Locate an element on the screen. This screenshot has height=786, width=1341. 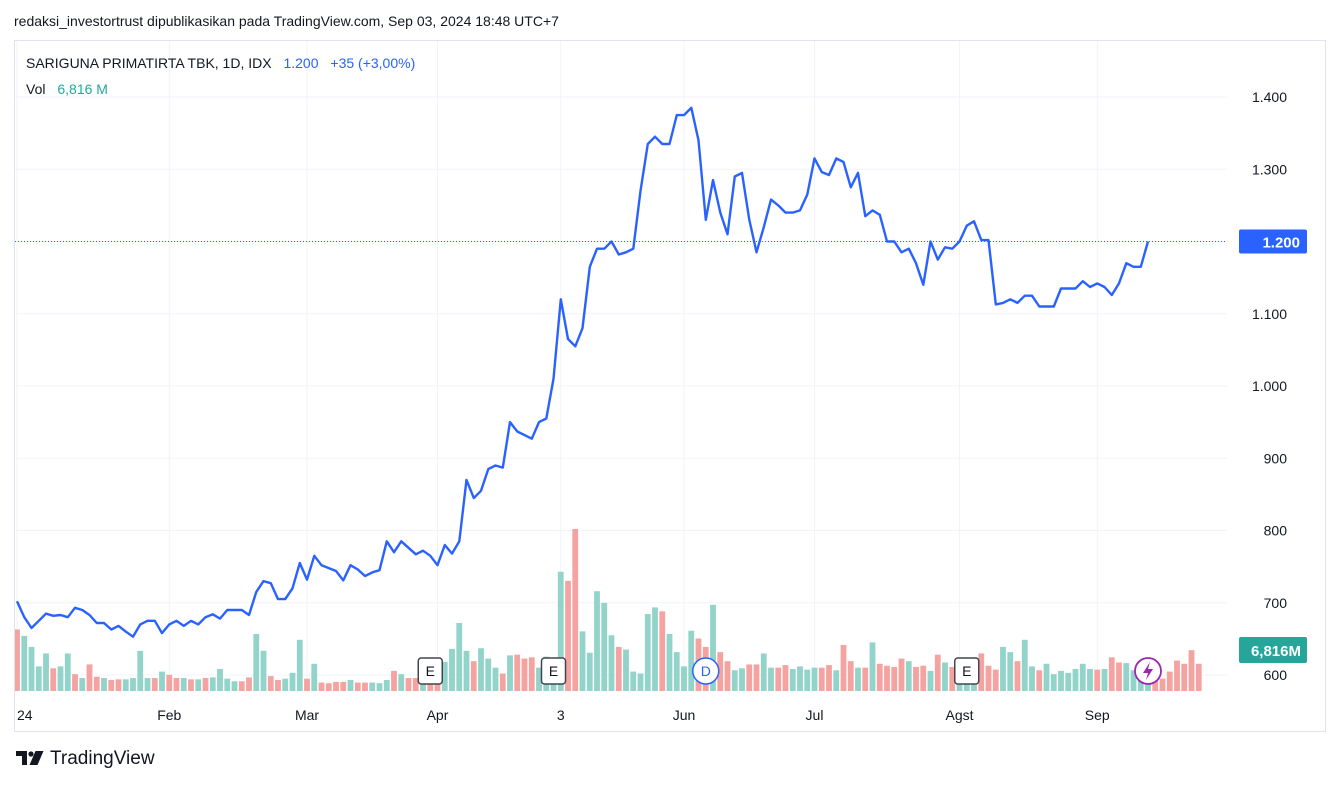
volume-label: Vol is located at coordinates (36, 89).